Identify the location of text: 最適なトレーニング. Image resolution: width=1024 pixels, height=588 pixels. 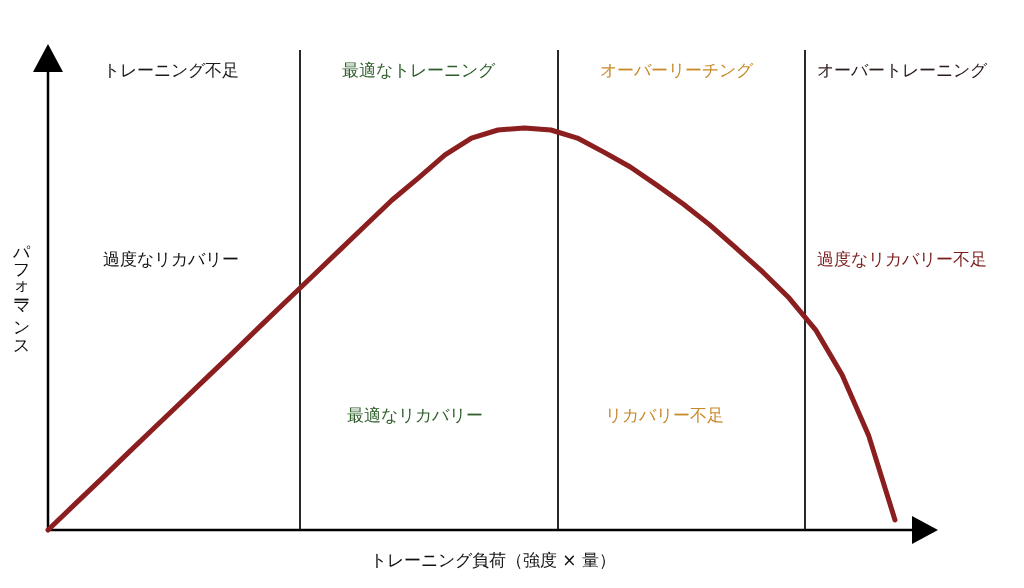
(419, 70).